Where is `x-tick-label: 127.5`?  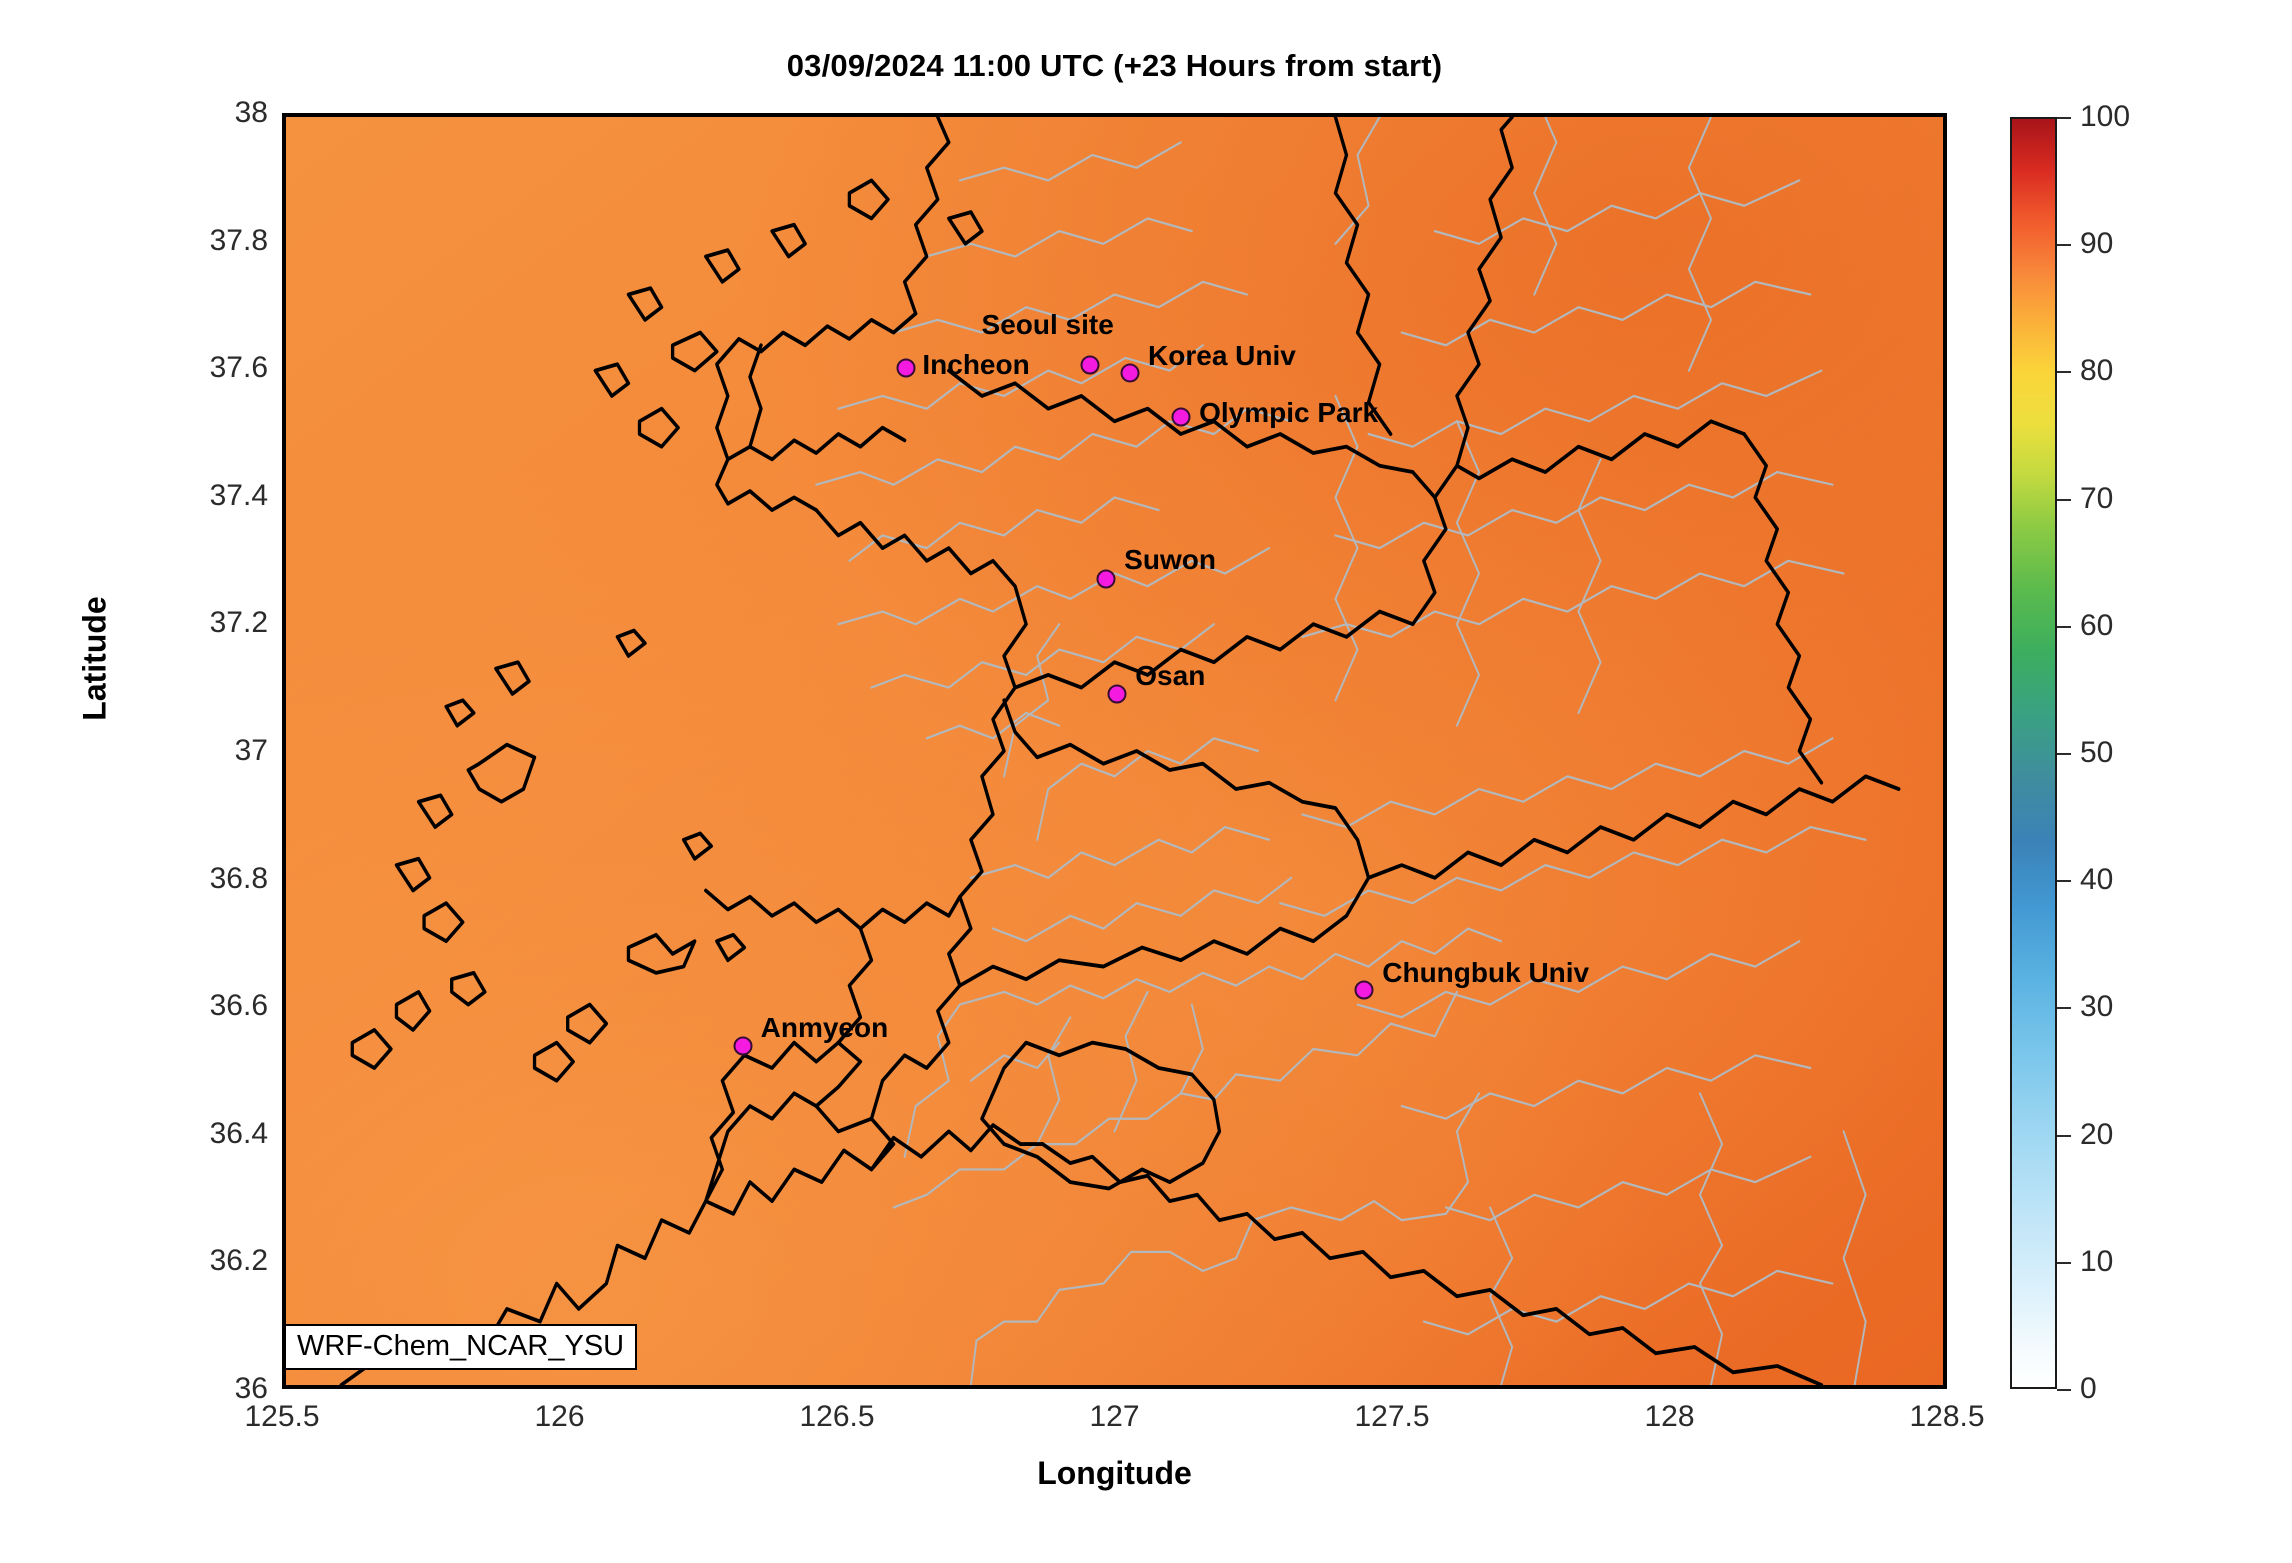 x-tick-label: 127.5 is located at coordinates (1392, 1416).